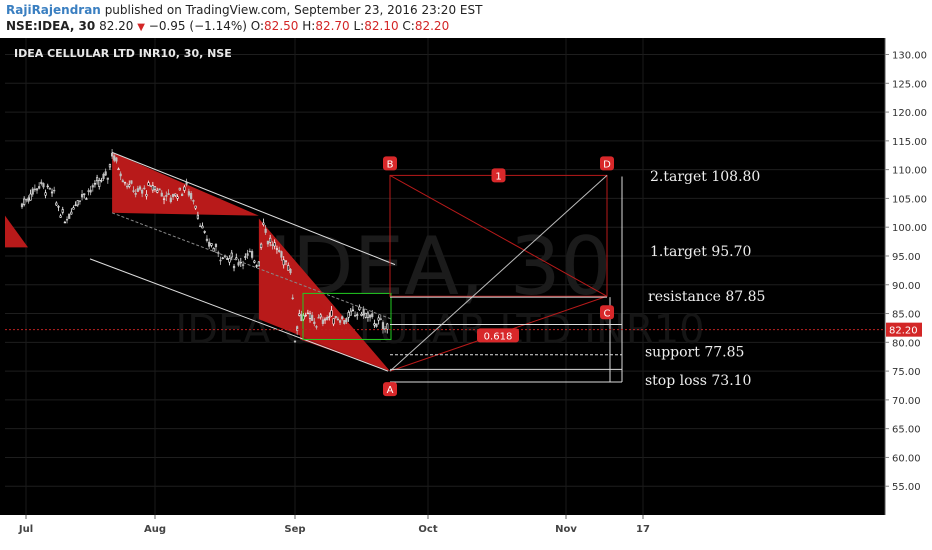 The height and width of the screenshot is (550, 932). What do you see at coordinates (427, 529) in the screenshot?
I see `x-tick-label: Oct` at bounding box center [427, 529].